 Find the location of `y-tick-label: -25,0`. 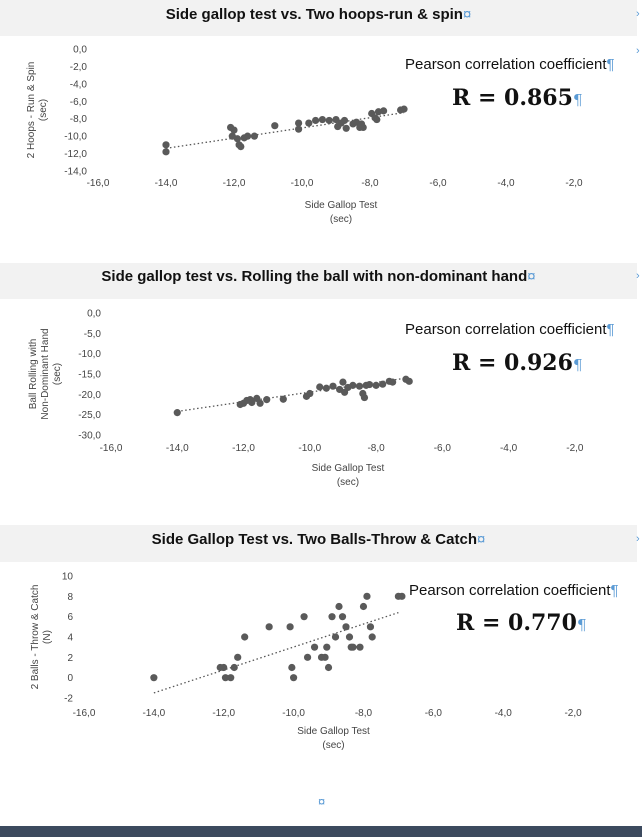

y-tick-label: -25,0 is located at coordinates (89, 415).